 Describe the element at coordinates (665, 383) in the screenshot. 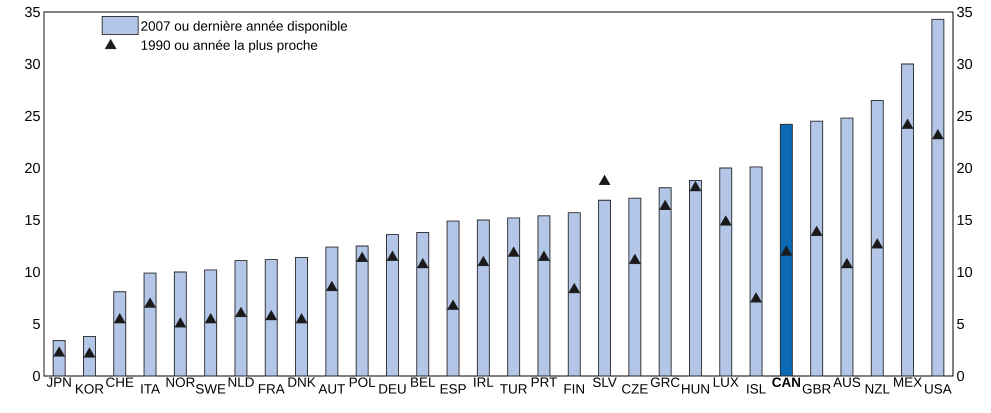

I see `x-tick-label: GRC` at that location.